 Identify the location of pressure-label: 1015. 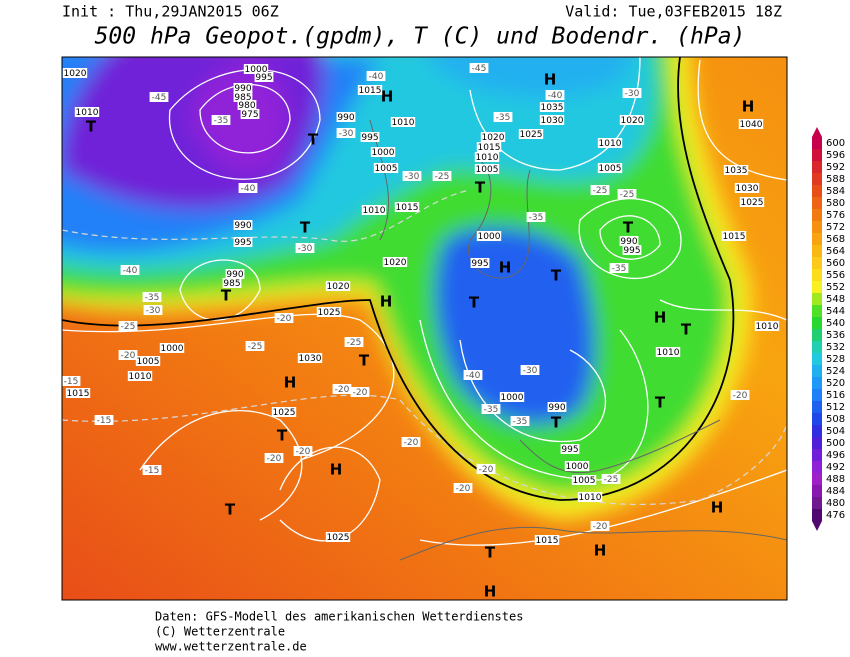
(547, 541).